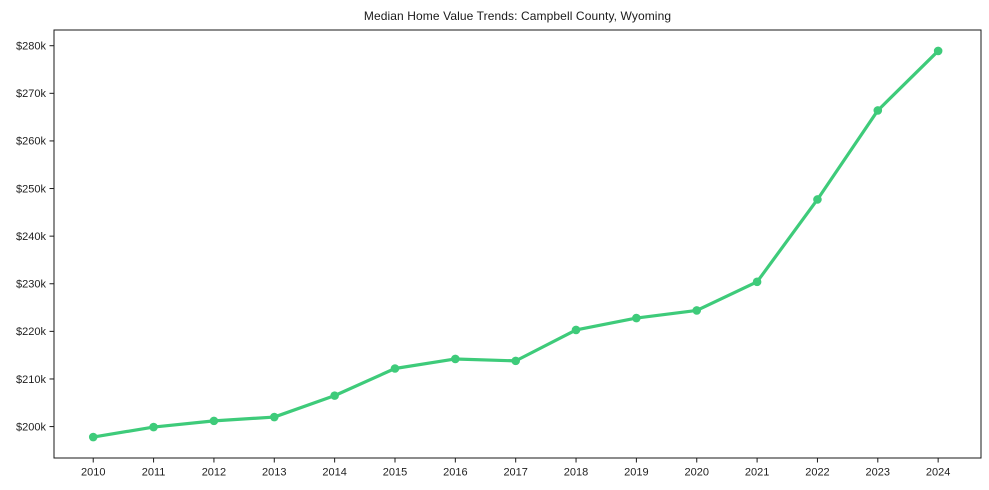 The image size is (989, 490). I want to click on y-tick-label: $220k, so click(31, 332).